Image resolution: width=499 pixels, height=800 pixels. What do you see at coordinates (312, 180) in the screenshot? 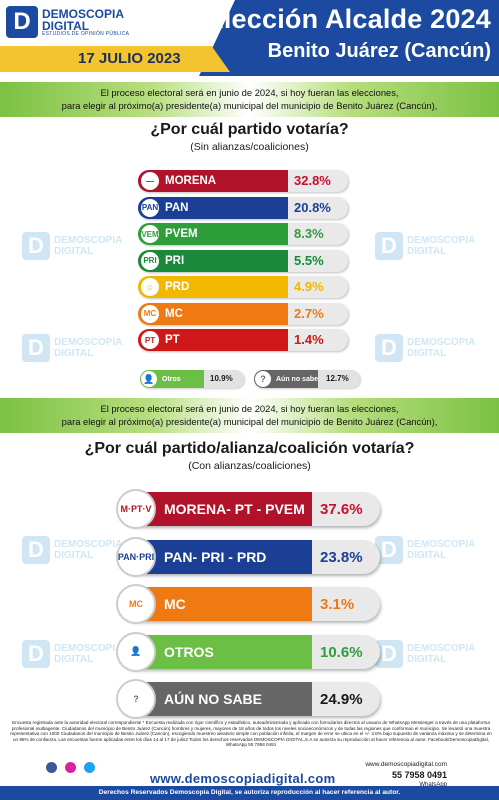
I see `data-label: 32.8%` at bounding box center [312, 180].